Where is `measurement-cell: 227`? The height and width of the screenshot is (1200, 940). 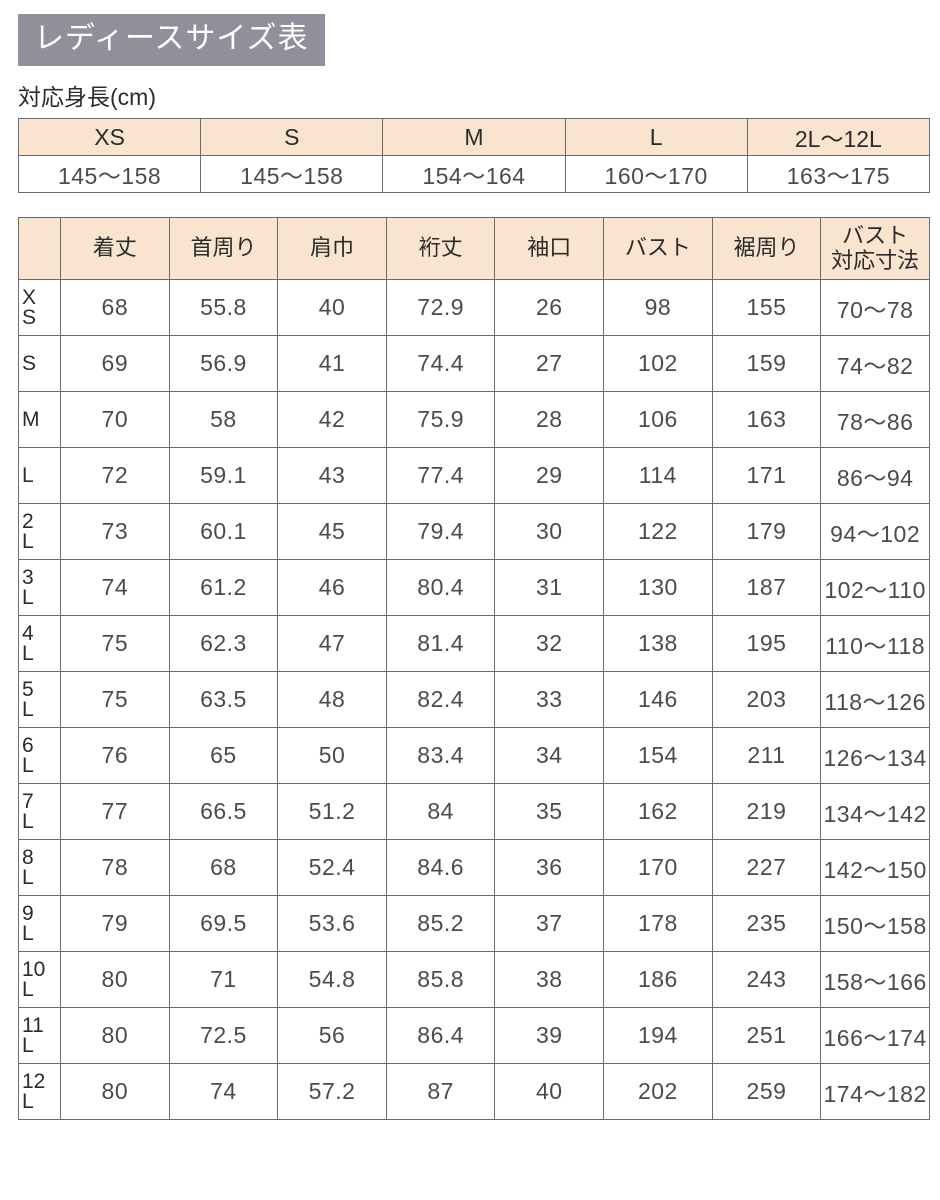
measurement-cell: 227 is located at coordinates (766, 867).